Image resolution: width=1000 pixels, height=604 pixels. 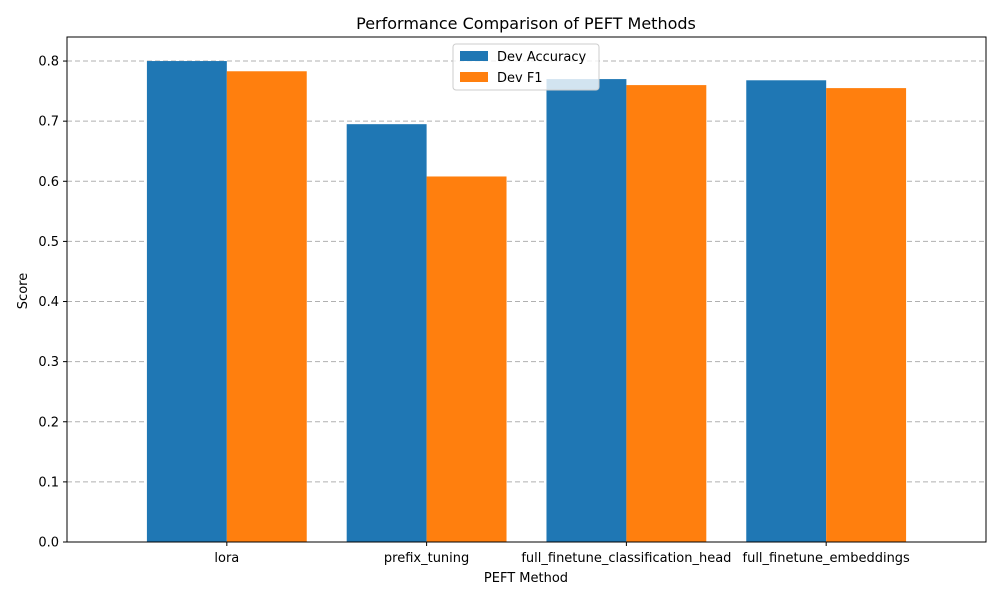 I want to click on legend: Dev Accuracy Dev F1, so click(x=526, y=67).